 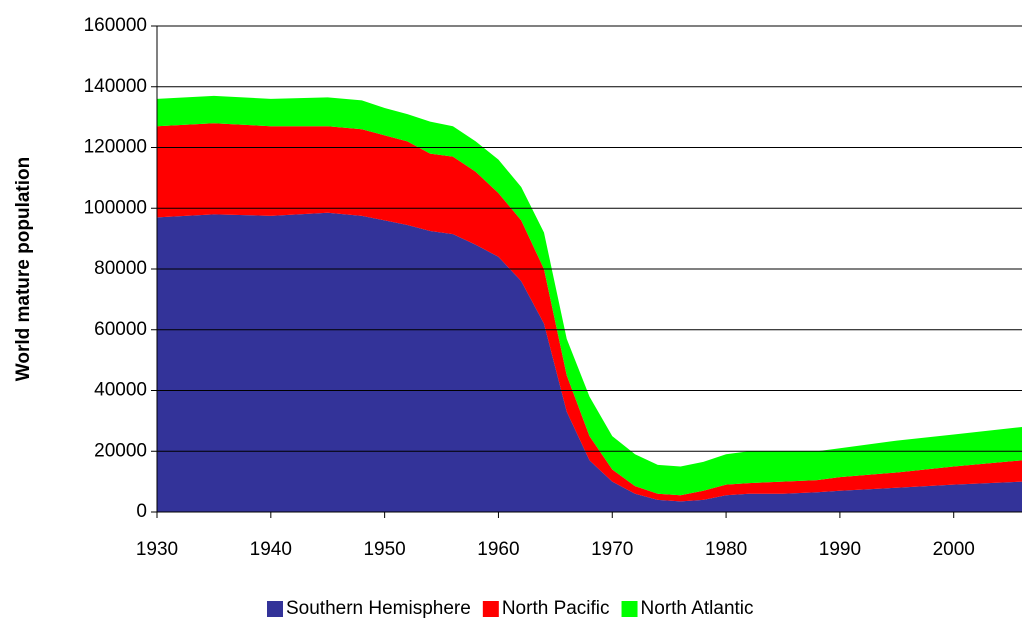 I want to click on x-tick-label: 1930, so click(x=157, y=549).